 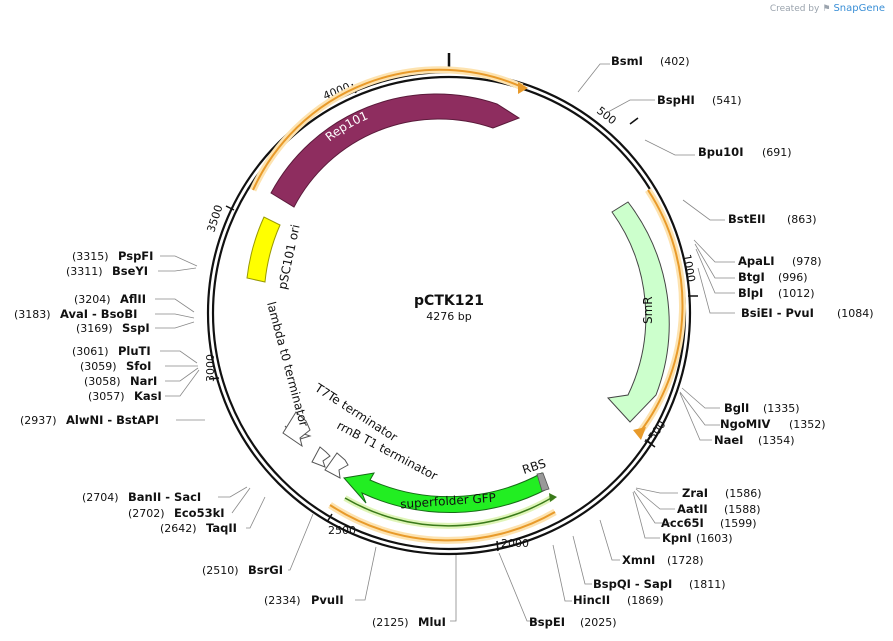 I want to click on site-eco53ki: (2702) Eco53kI, so click(x=176, y=513).